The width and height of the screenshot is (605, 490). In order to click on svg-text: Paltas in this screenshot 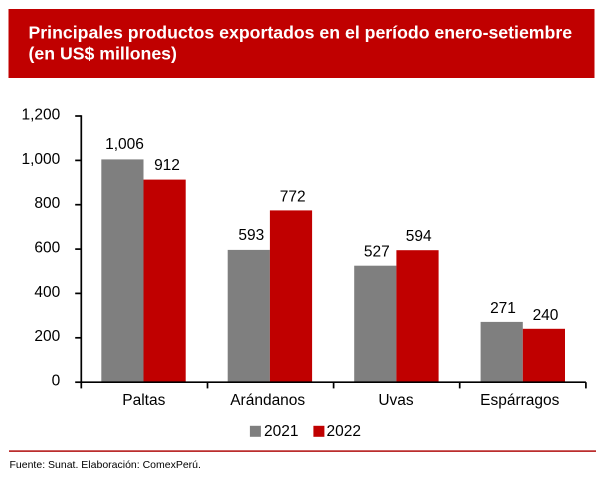, I will do `click(143, 400)`.